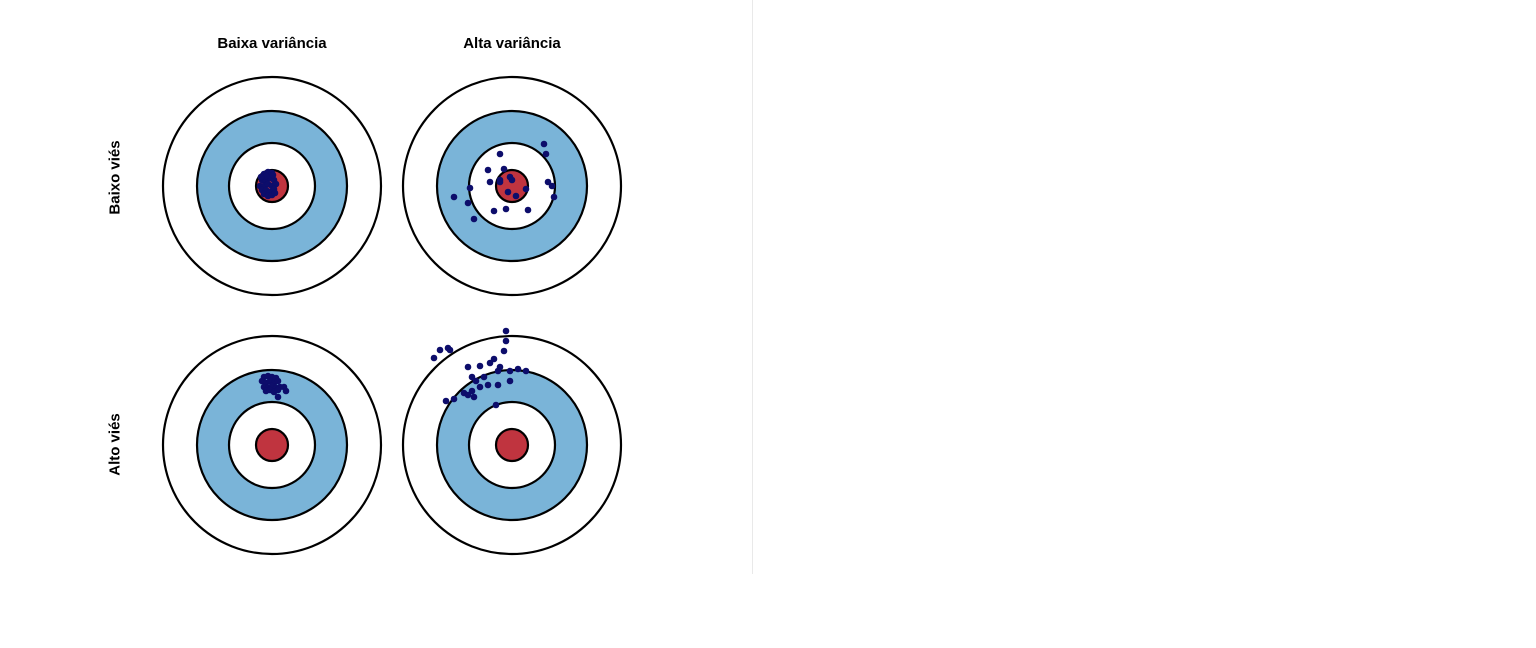 This screenshot has height=648, width=1536. I want to click on target-low-bias-high-variance, so click(512, 186).